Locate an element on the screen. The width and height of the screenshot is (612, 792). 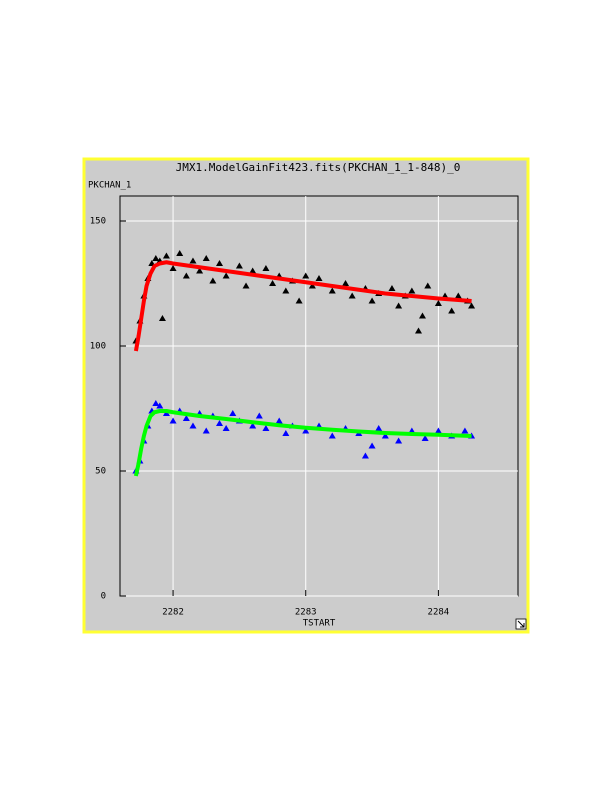
x-tick-label: 2282 is located at coordinates (173, 613).